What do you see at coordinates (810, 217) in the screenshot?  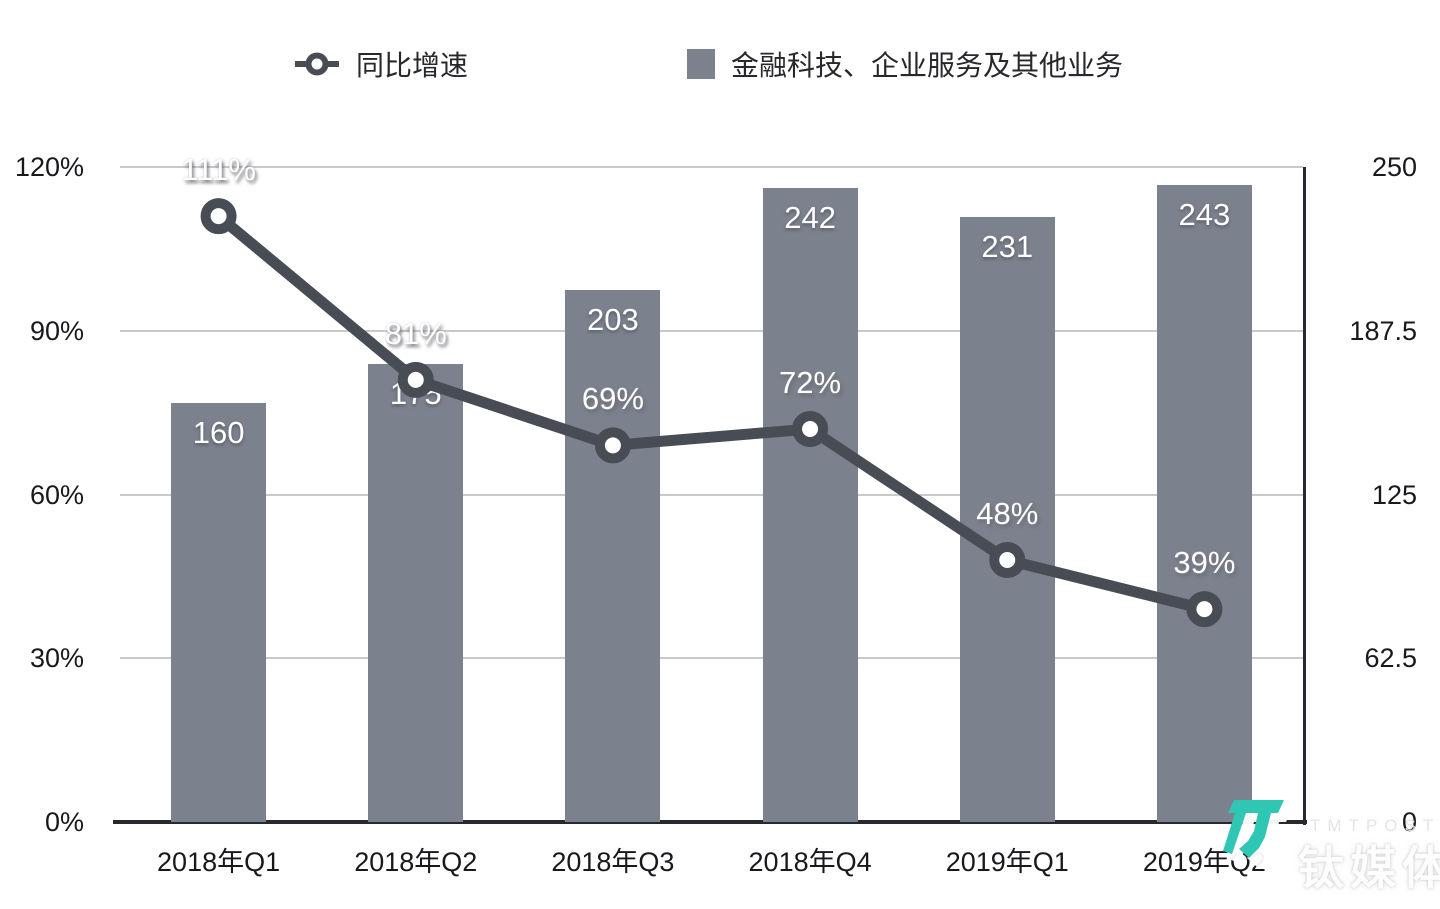 I see `bar-value-label: 242` at bounding box center [810, 217].